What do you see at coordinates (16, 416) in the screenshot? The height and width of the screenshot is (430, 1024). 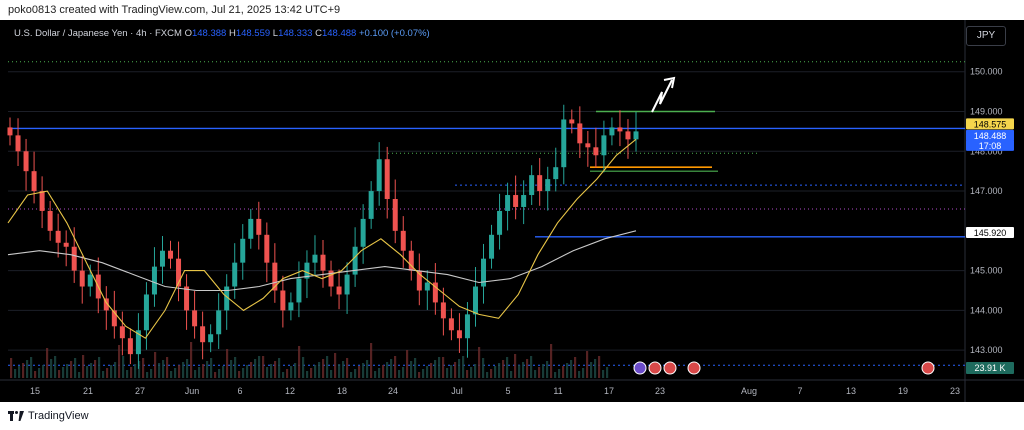 I see `tradingview-logo-icon` at bounding box center [16, 416].